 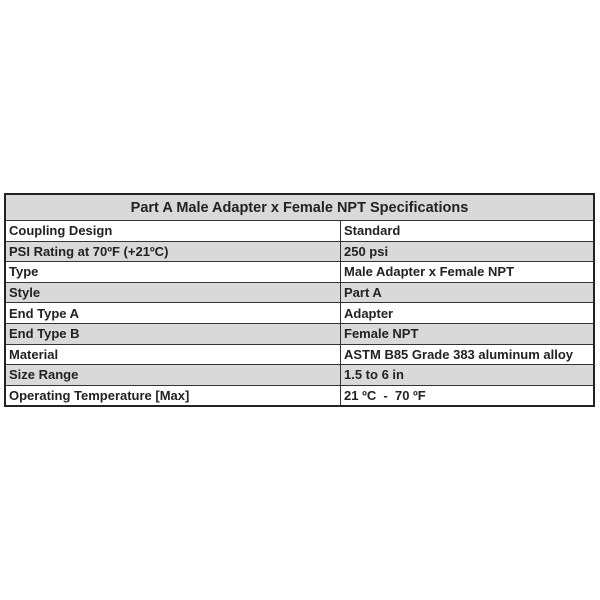 I want to click on spec-label: PSI Rating at 70ºF (+21ºC), so click(x=172, y=251).